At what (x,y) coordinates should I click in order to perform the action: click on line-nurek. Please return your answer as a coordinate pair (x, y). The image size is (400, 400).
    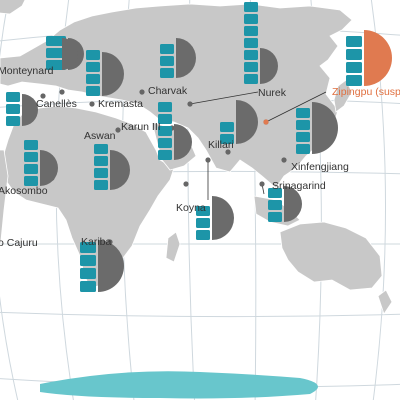
    Looking at the image, I should click on (224, 98).